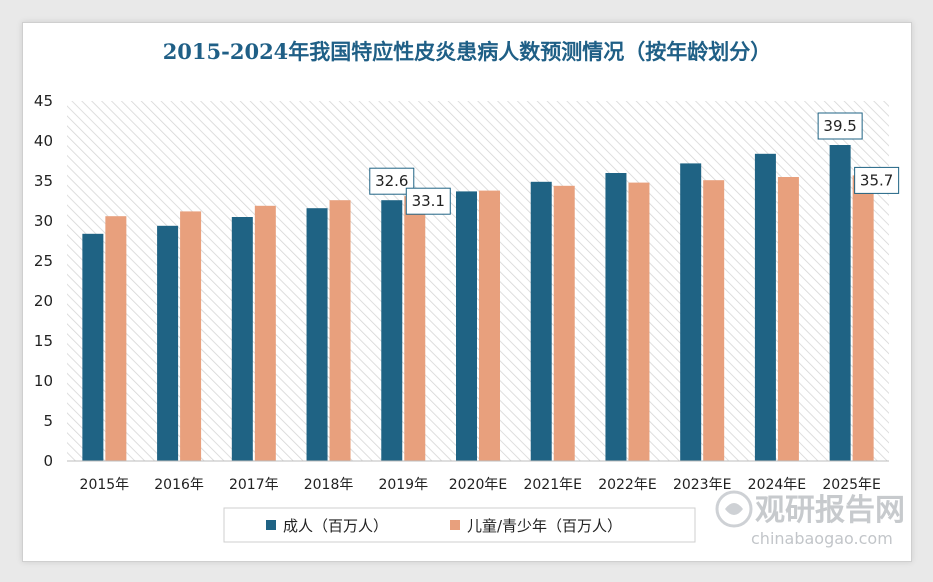 This screenshot has width=933, height=582. I want to click on y-tick-label: 45, so click(43, 101).